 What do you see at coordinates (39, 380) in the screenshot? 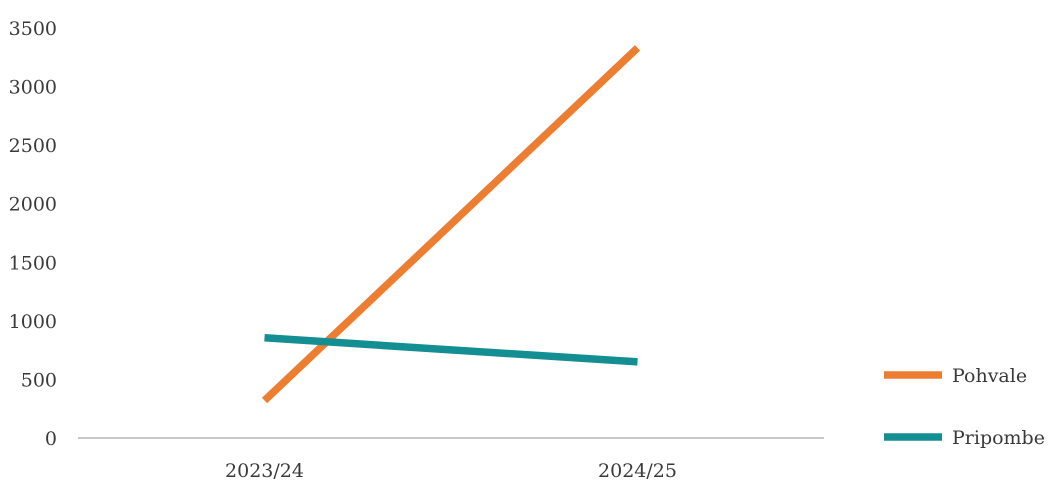
I see `y-tick-label: 500` at bounding box center [39, 380].